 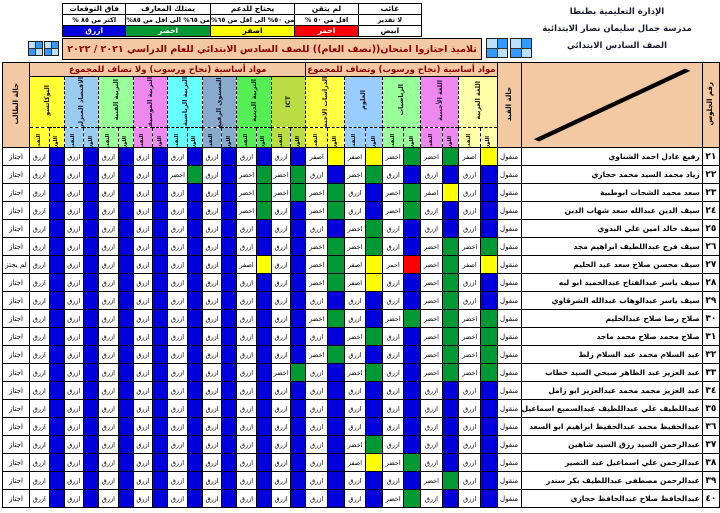 What do you see at coordinates (611, 390) in the screenshot?
I see `student-name-cell: عبد العزيز محمد محمد عبدالعزيز ابو زامل` at bounding box center [611, 390].